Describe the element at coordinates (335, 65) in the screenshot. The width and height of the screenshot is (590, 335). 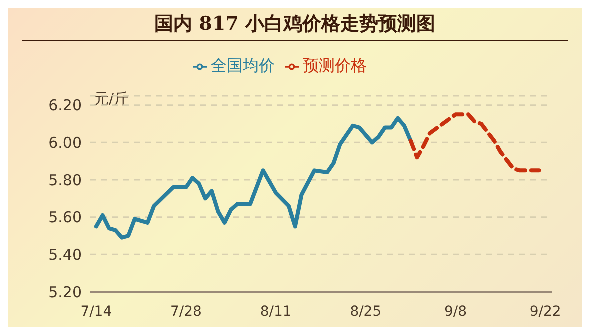
I see `legend-label: 预测价格` at that location.